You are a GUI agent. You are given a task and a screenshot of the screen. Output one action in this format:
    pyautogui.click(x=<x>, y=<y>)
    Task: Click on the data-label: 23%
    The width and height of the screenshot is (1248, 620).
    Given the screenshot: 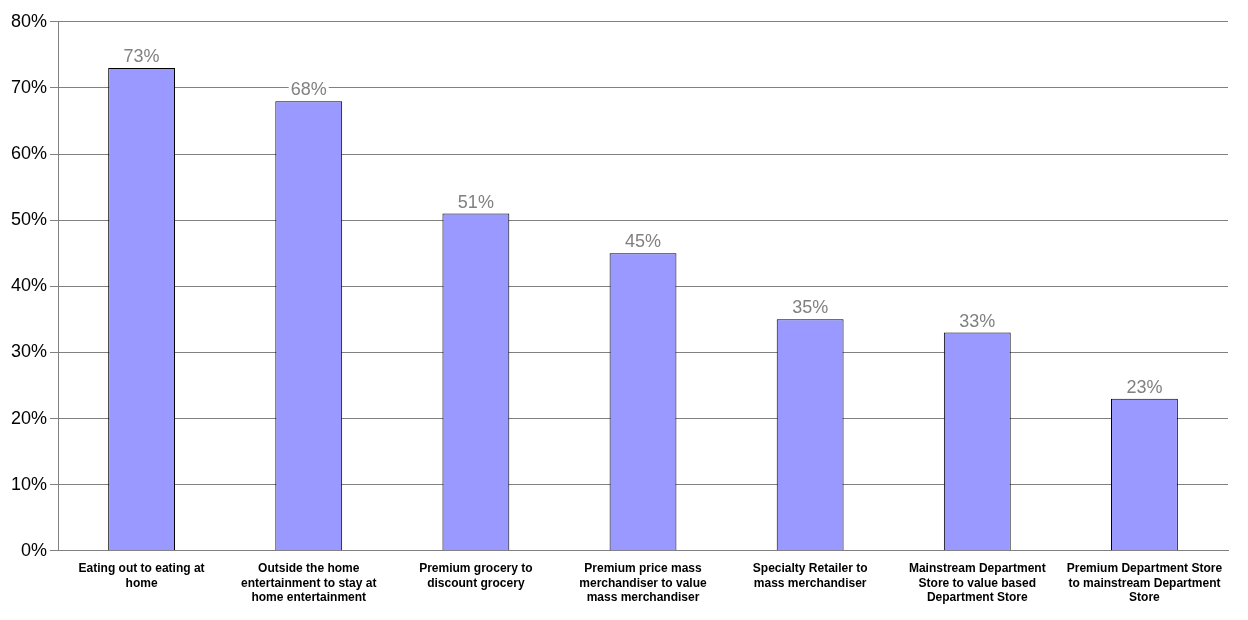 What is the action you would take?
    pyautogui.click(x=1144, y=386)
    